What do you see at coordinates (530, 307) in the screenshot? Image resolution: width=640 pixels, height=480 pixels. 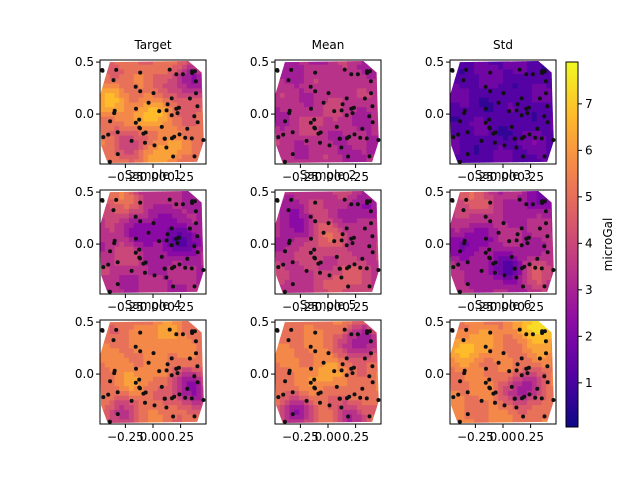 I see `x-tick-label: 0.25` at bounding box center [530, 307].